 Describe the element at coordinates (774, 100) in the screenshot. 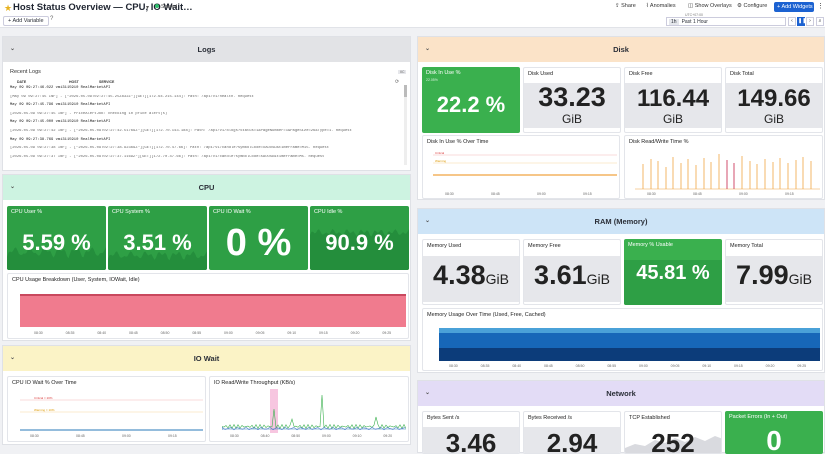

I see `disk-total-widget: Disk Total 149.66 GiB` at that location.